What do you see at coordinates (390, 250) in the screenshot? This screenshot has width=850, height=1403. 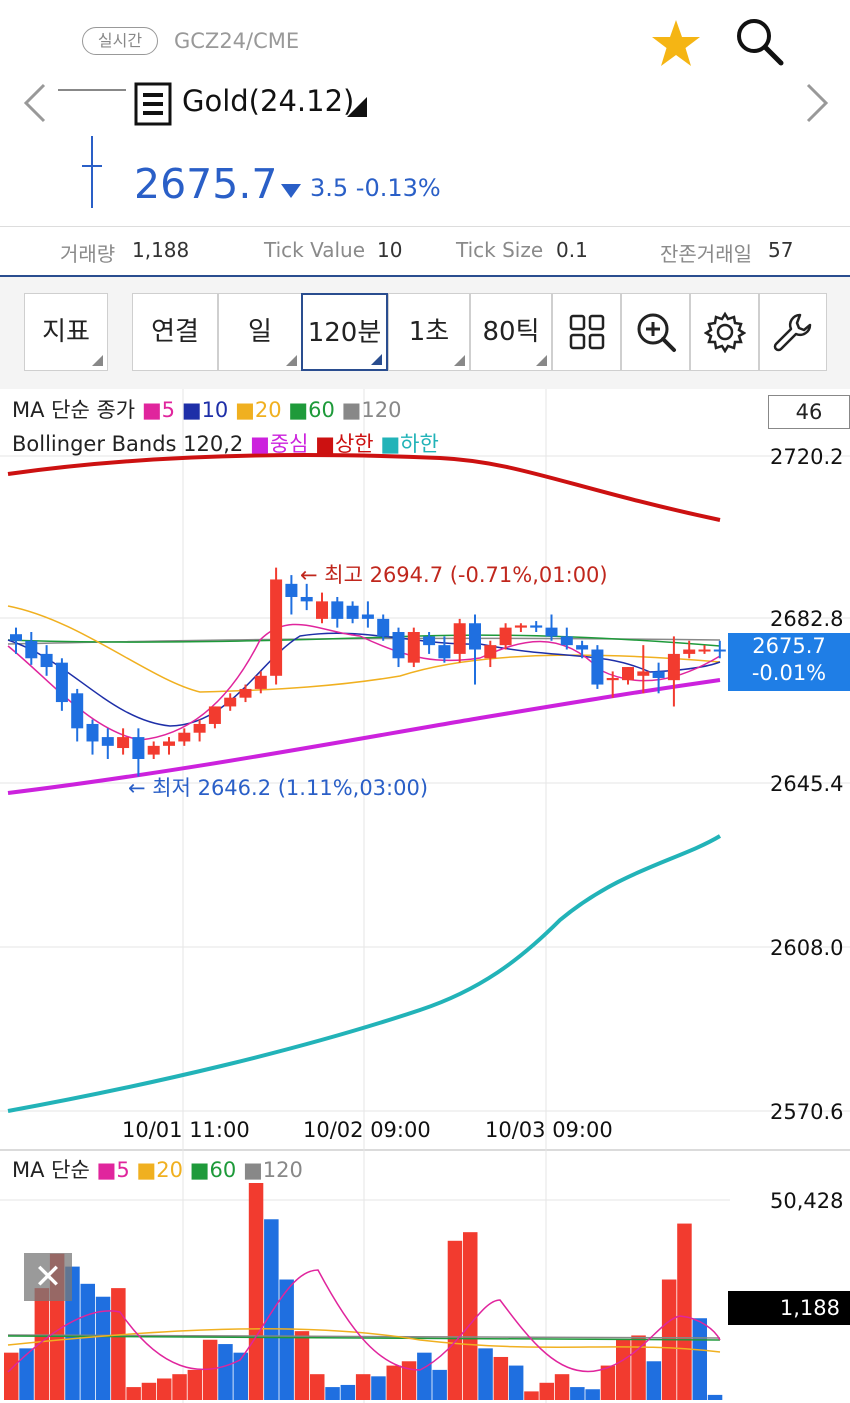 I see `tick-value-value: 10` at bounding box center [390, 250].